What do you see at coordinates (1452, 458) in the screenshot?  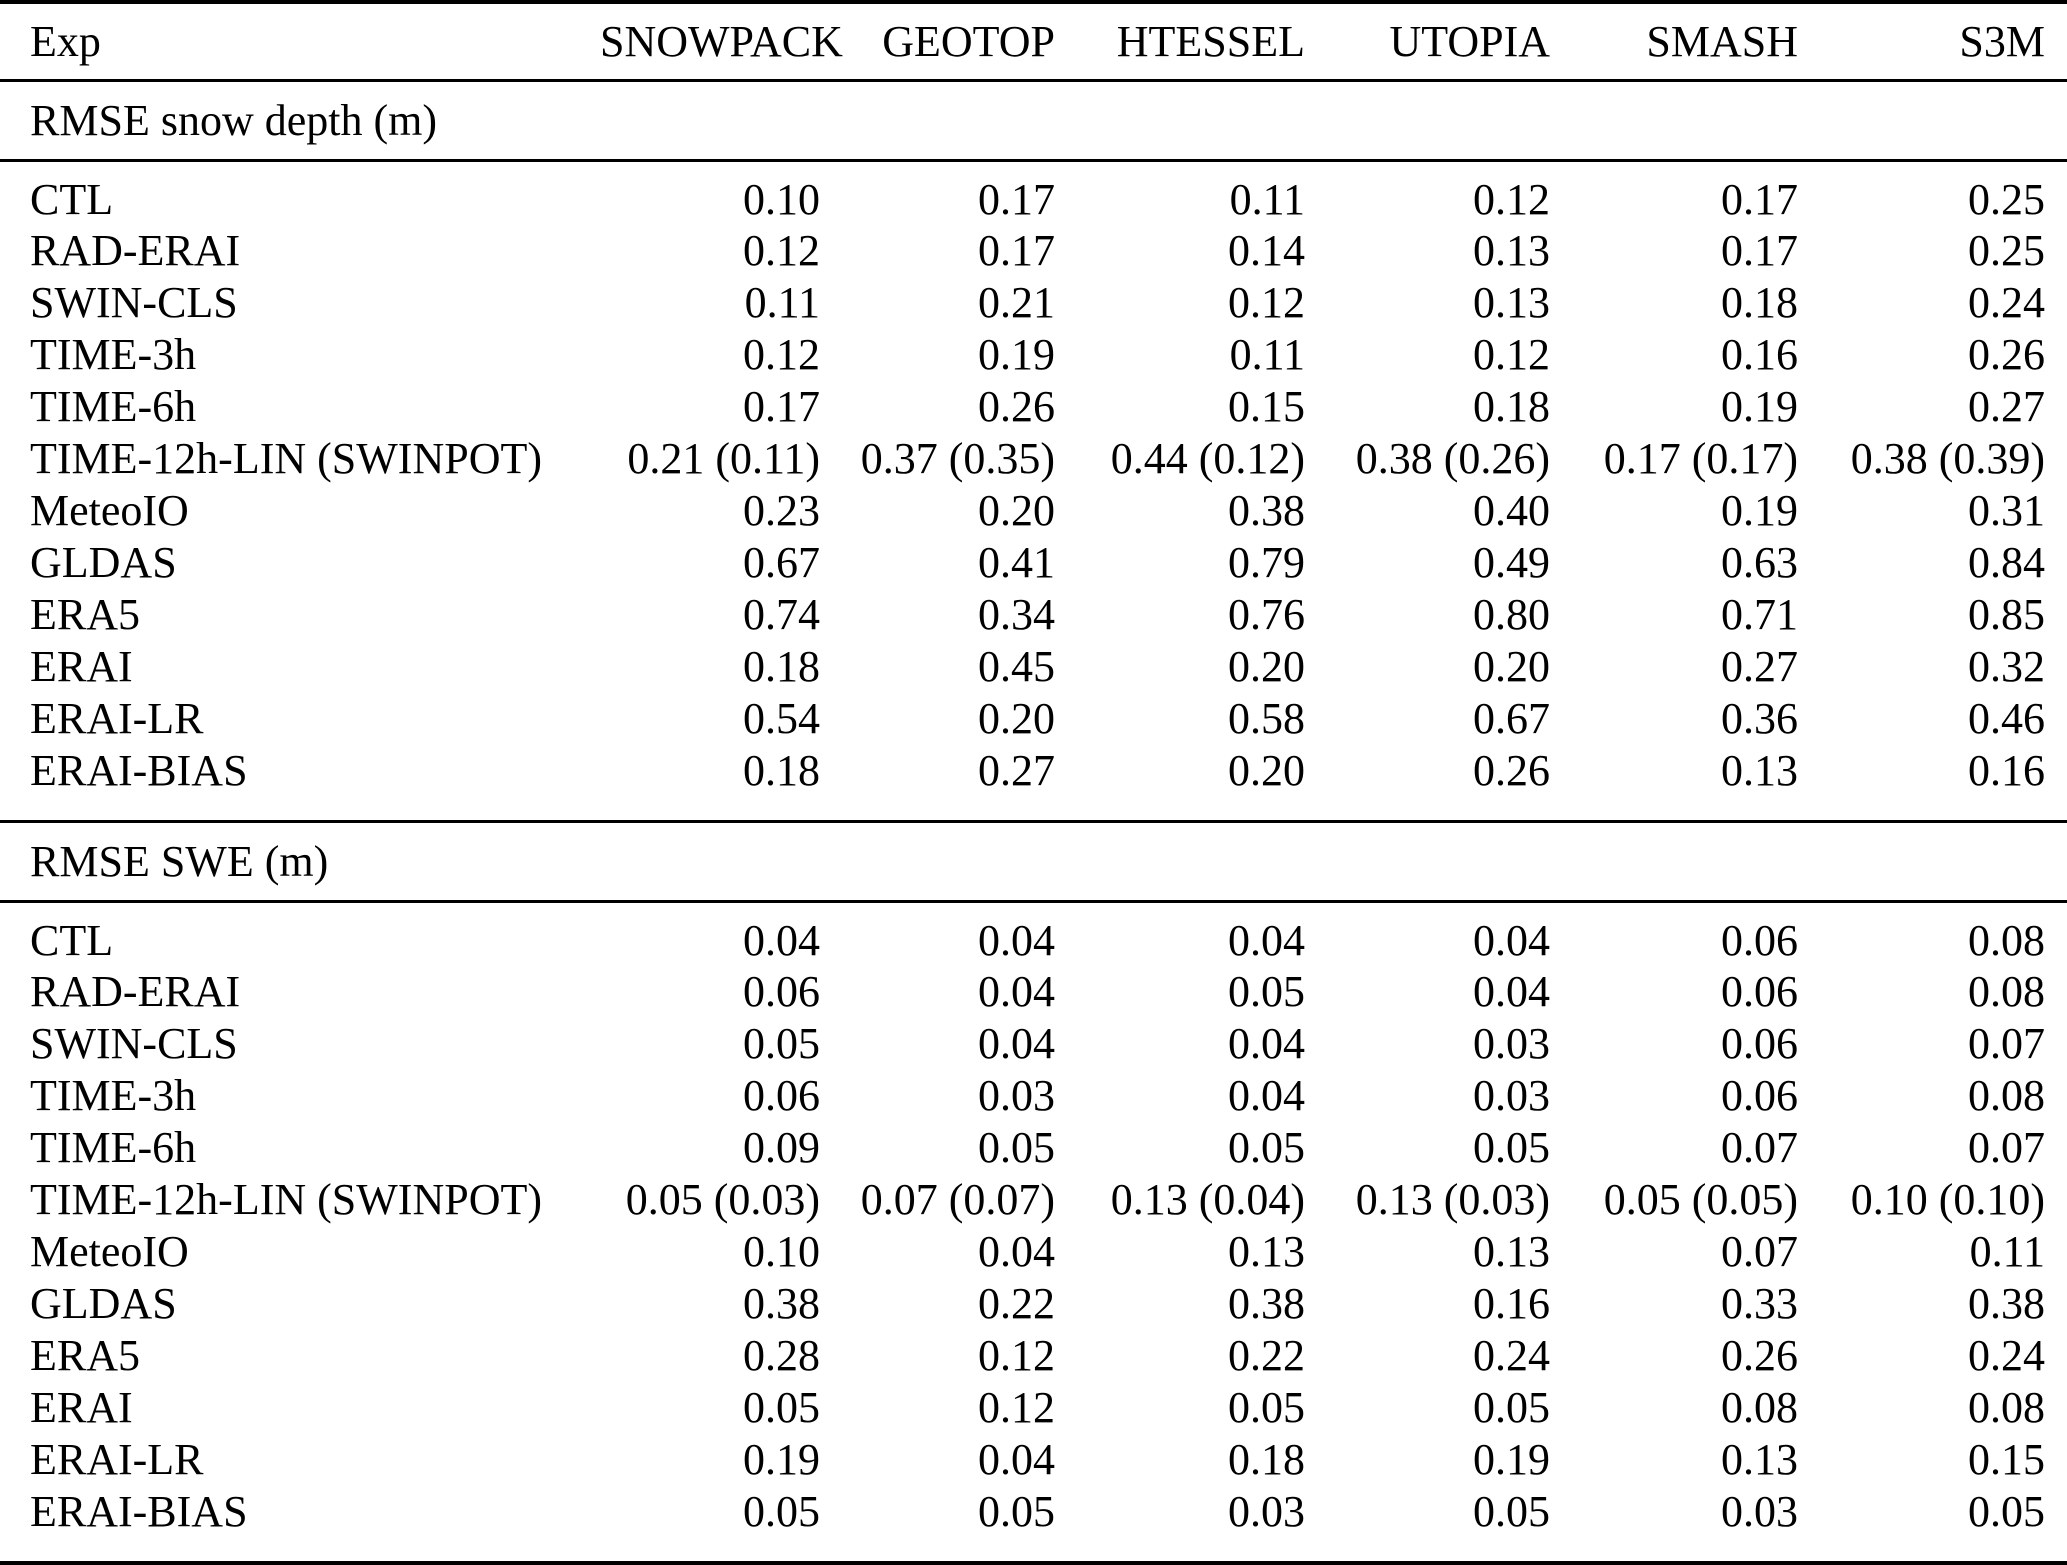 I see `value-cell: 0.38 (0.26)` at bounding box center [1452, 458].